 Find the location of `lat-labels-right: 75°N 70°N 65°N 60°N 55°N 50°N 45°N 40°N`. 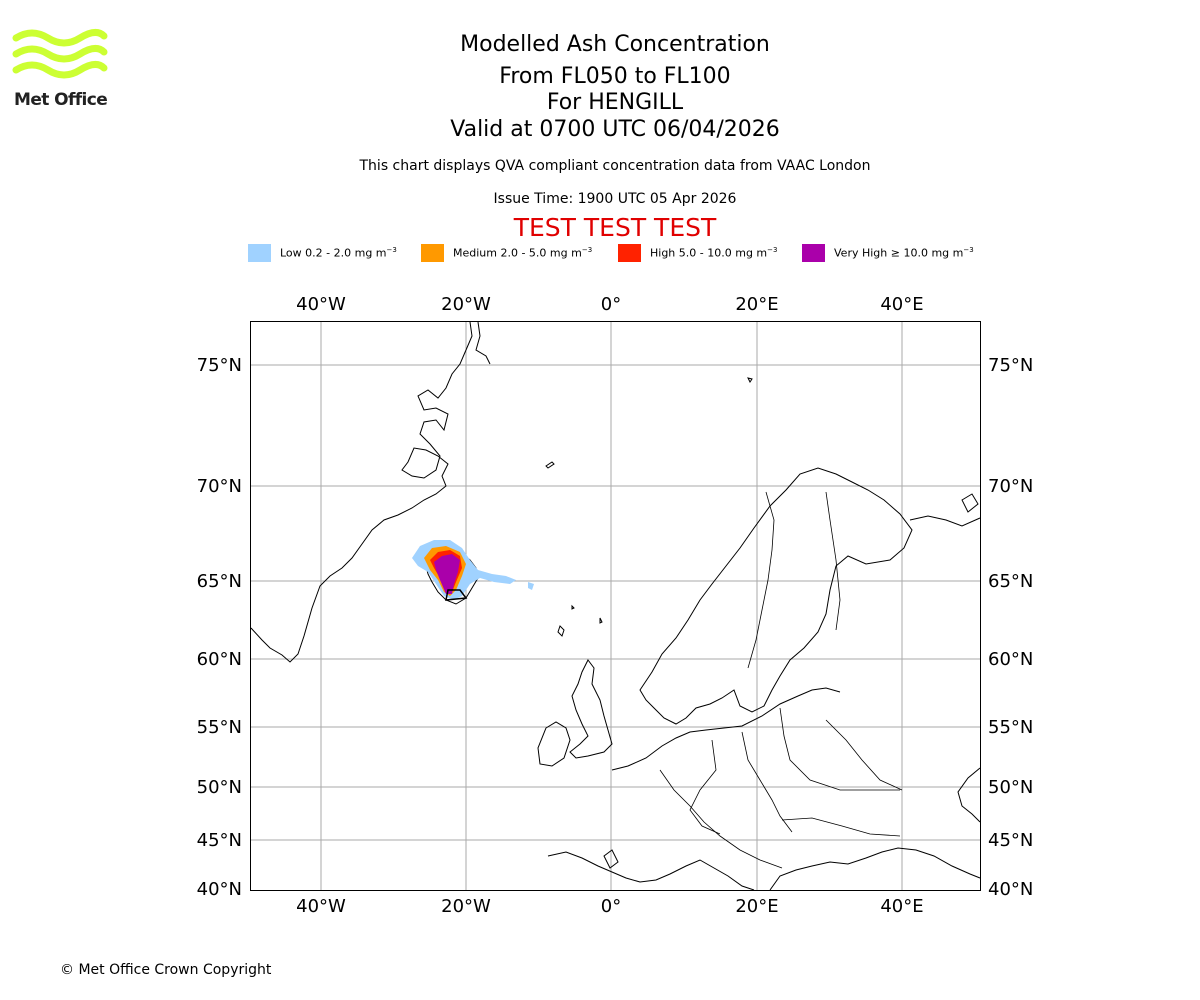

lat-labels-right: 75°N 70°N 65°N 60°N 55°N 50°N 45°N 40°N is located at coordinates (1010, 627).